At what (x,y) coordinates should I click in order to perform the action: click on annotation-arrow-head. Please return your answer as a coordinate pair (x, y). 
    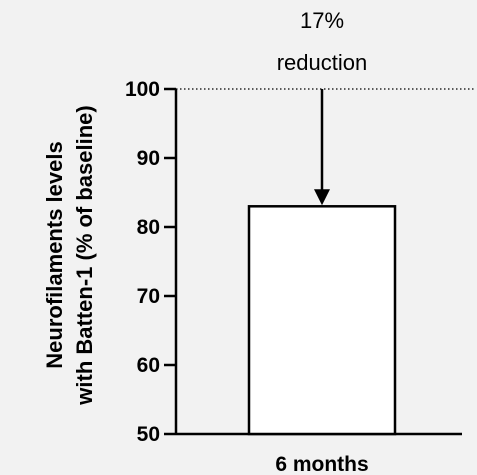
    Looking at the image, I should click on (322, 197).